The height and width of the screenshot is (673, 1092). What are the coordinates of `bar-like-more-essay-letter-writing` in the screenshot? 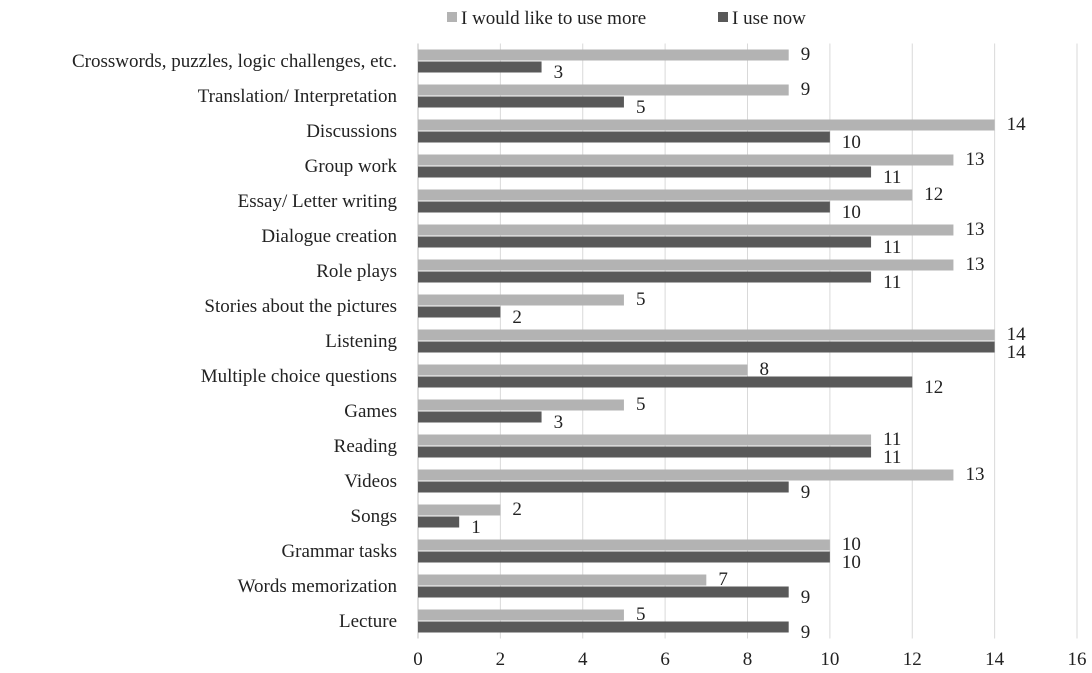 It's located at (665, 195).